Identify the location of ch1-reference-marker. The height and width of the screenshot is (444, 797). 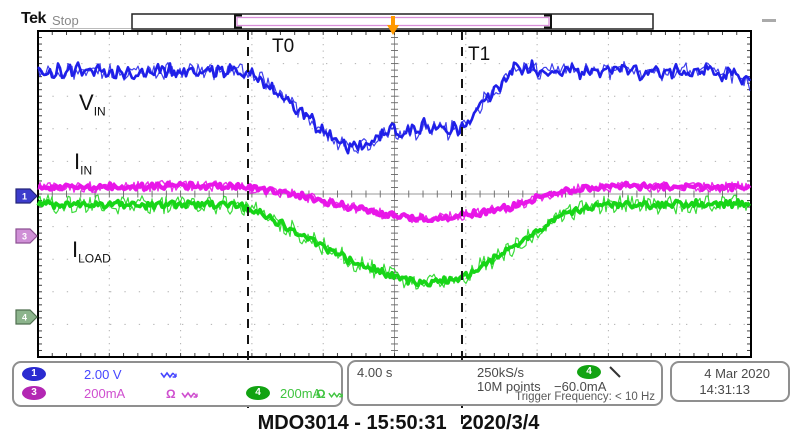
(26, 196).